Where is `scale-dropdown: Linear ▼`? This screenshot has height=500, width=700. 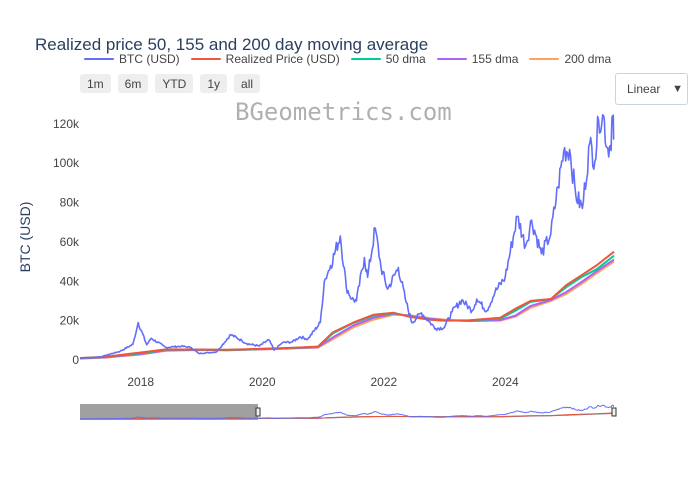 scale-dropdown: Linear ▼ is located at coordinates (651, 89).